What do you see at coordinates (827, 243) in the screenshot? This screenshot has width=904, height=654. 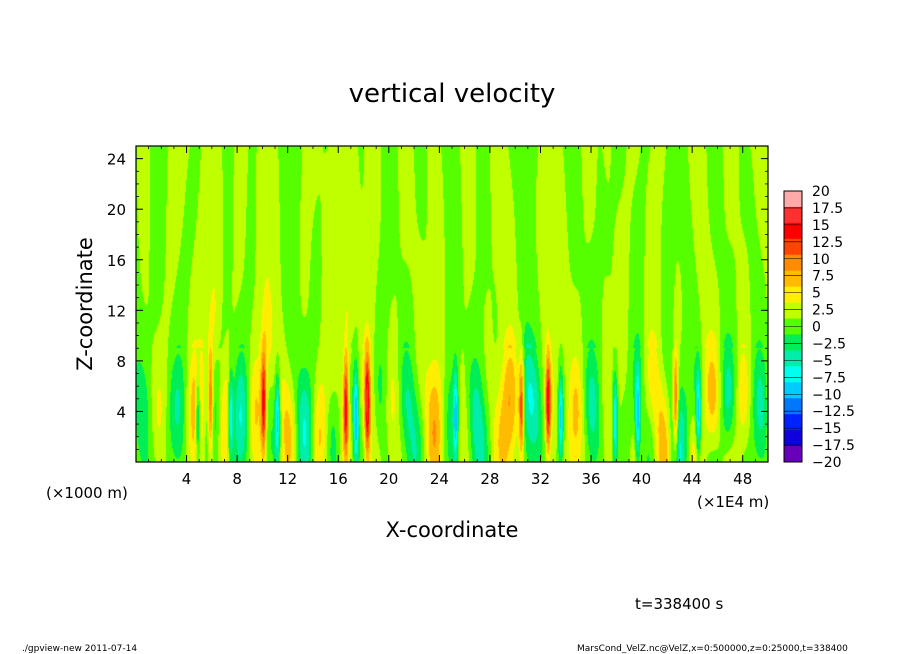 I see `colorbar-label: 12.5` at bounding box center [827, 243].